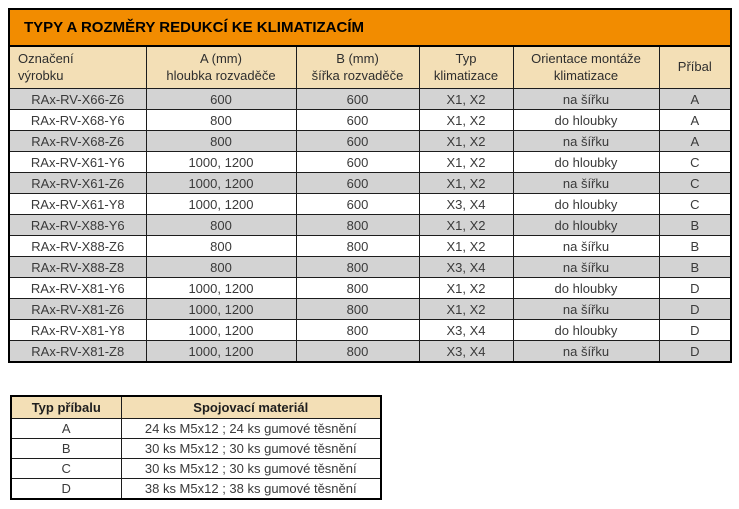 Image resolution: width=739 pixels, height=509 pixels. Describe the element at coordinates (466, 67) in the screenshot. I see `col-header-typ-klimatizace: Typ klimatizace` at that location.